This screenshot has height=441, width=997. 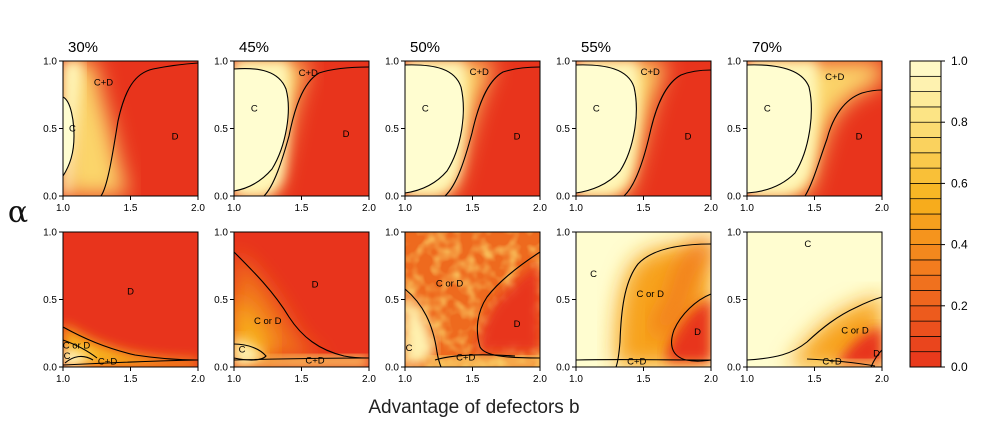 I want to click on heat-region-d, so click(x=688, y=330).